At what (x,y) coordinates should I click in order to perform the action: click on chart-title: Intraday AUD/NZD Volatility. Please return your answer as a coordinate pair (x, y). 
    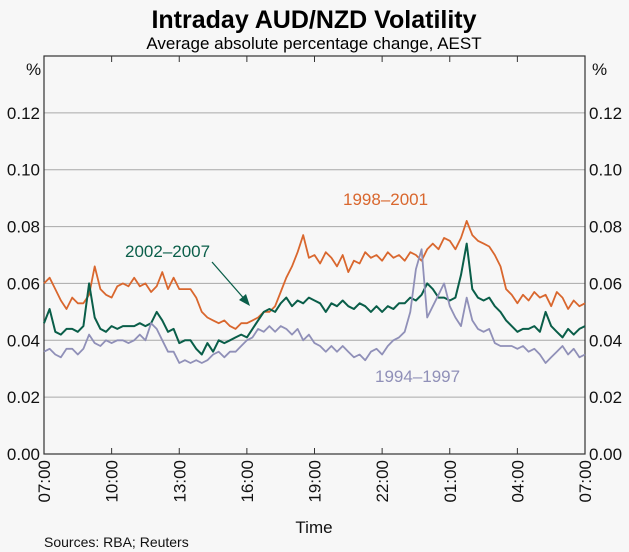
    Looking at the image, I should click on (313, 20).